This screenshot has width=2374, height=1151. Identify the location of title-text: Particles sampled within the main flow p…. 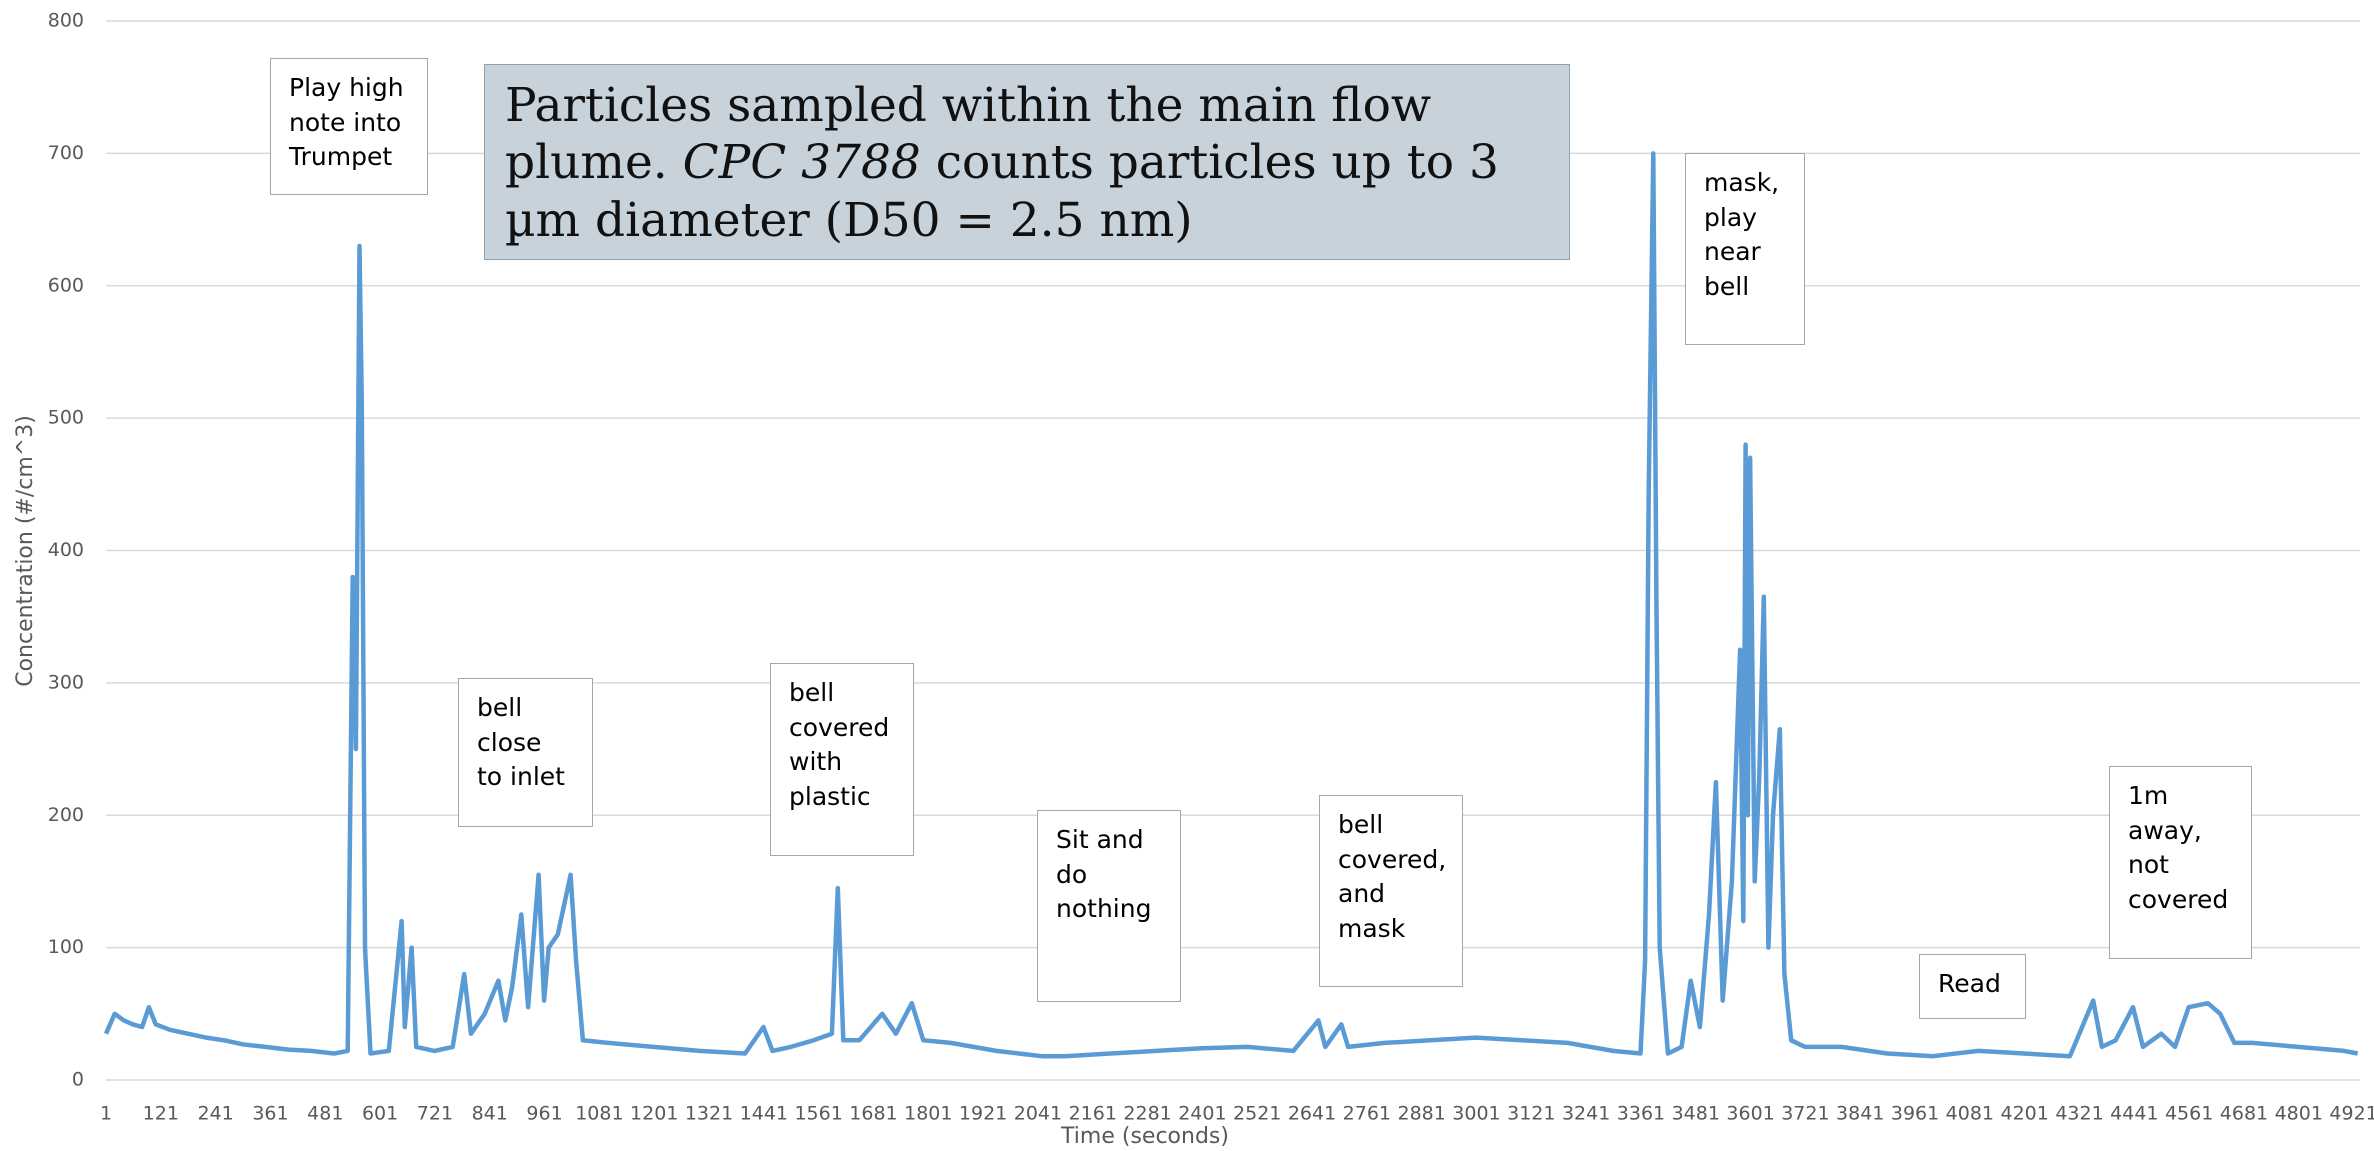
(968, 134).